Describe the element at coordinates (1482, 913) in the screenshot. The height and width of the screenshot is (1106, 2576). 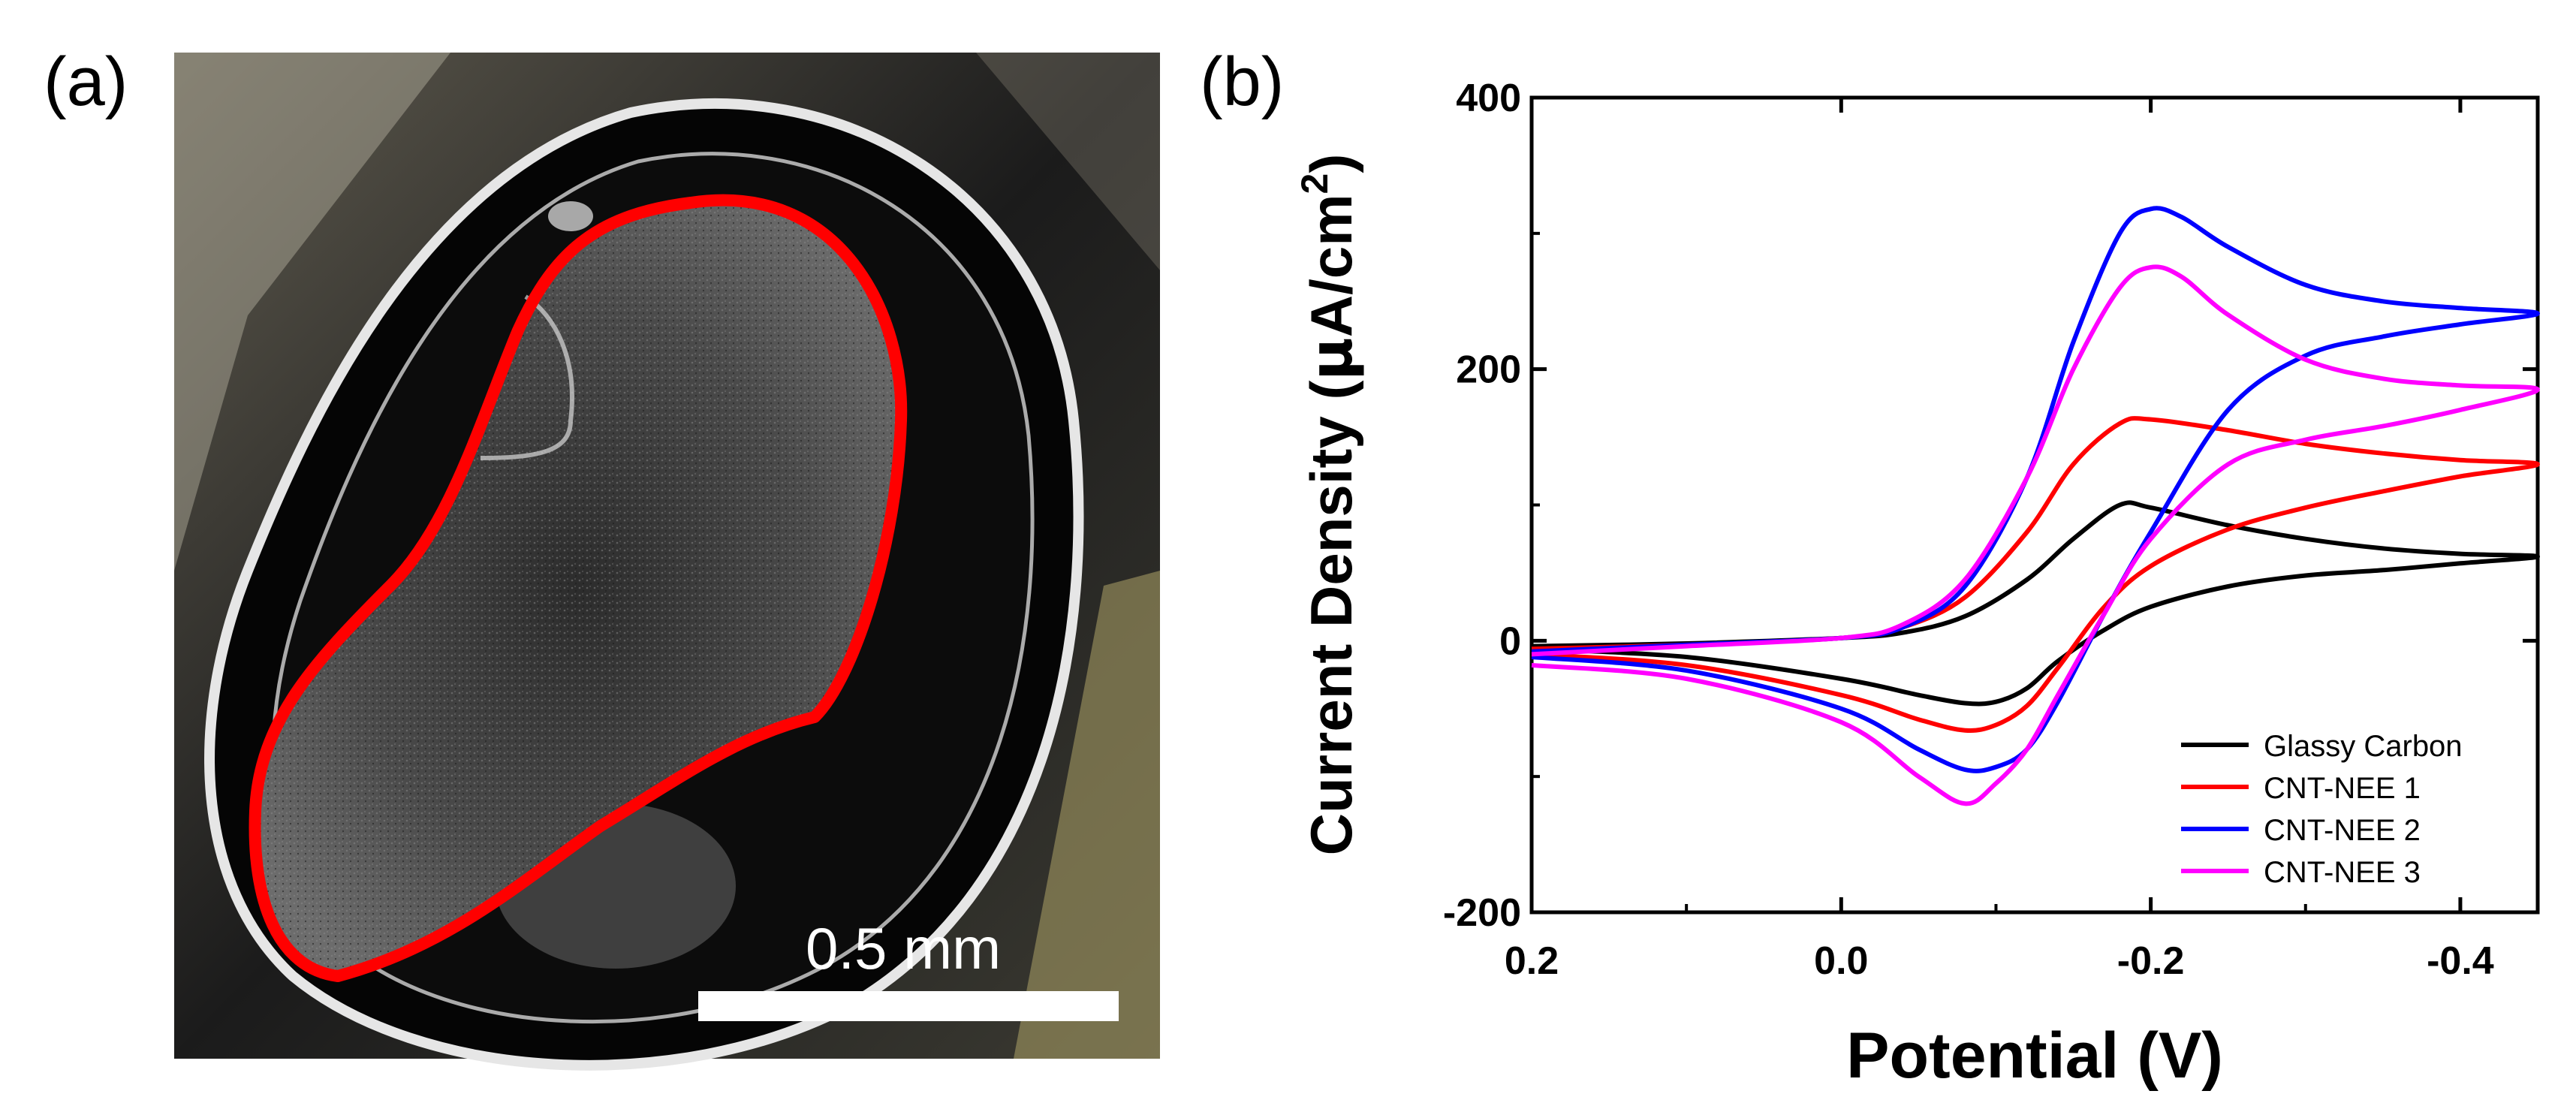
I see `y-tick-label: -200` at that location.